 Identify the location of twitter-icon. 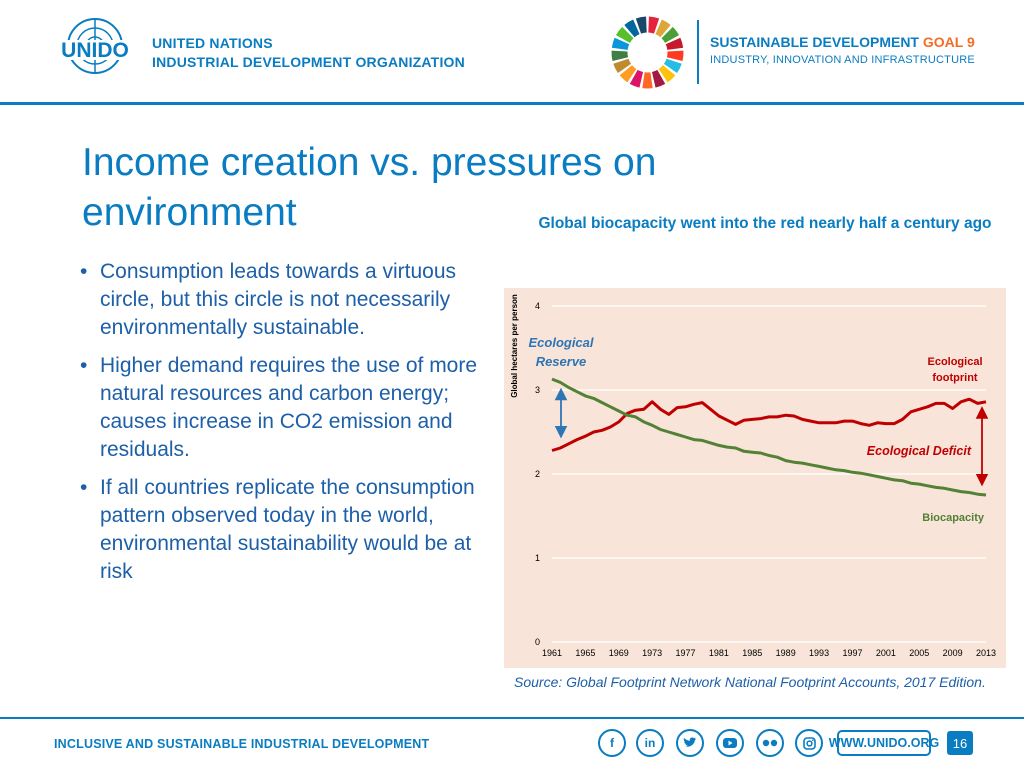
(690, 743).